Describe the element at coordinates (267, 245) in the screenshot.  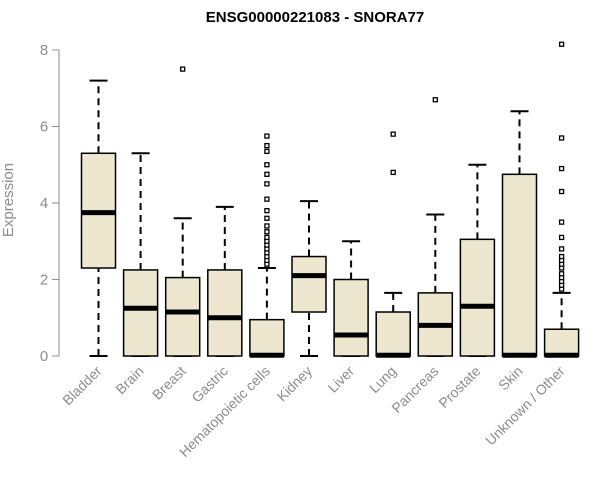
I see `box-hematopoietic-cells` at that location.